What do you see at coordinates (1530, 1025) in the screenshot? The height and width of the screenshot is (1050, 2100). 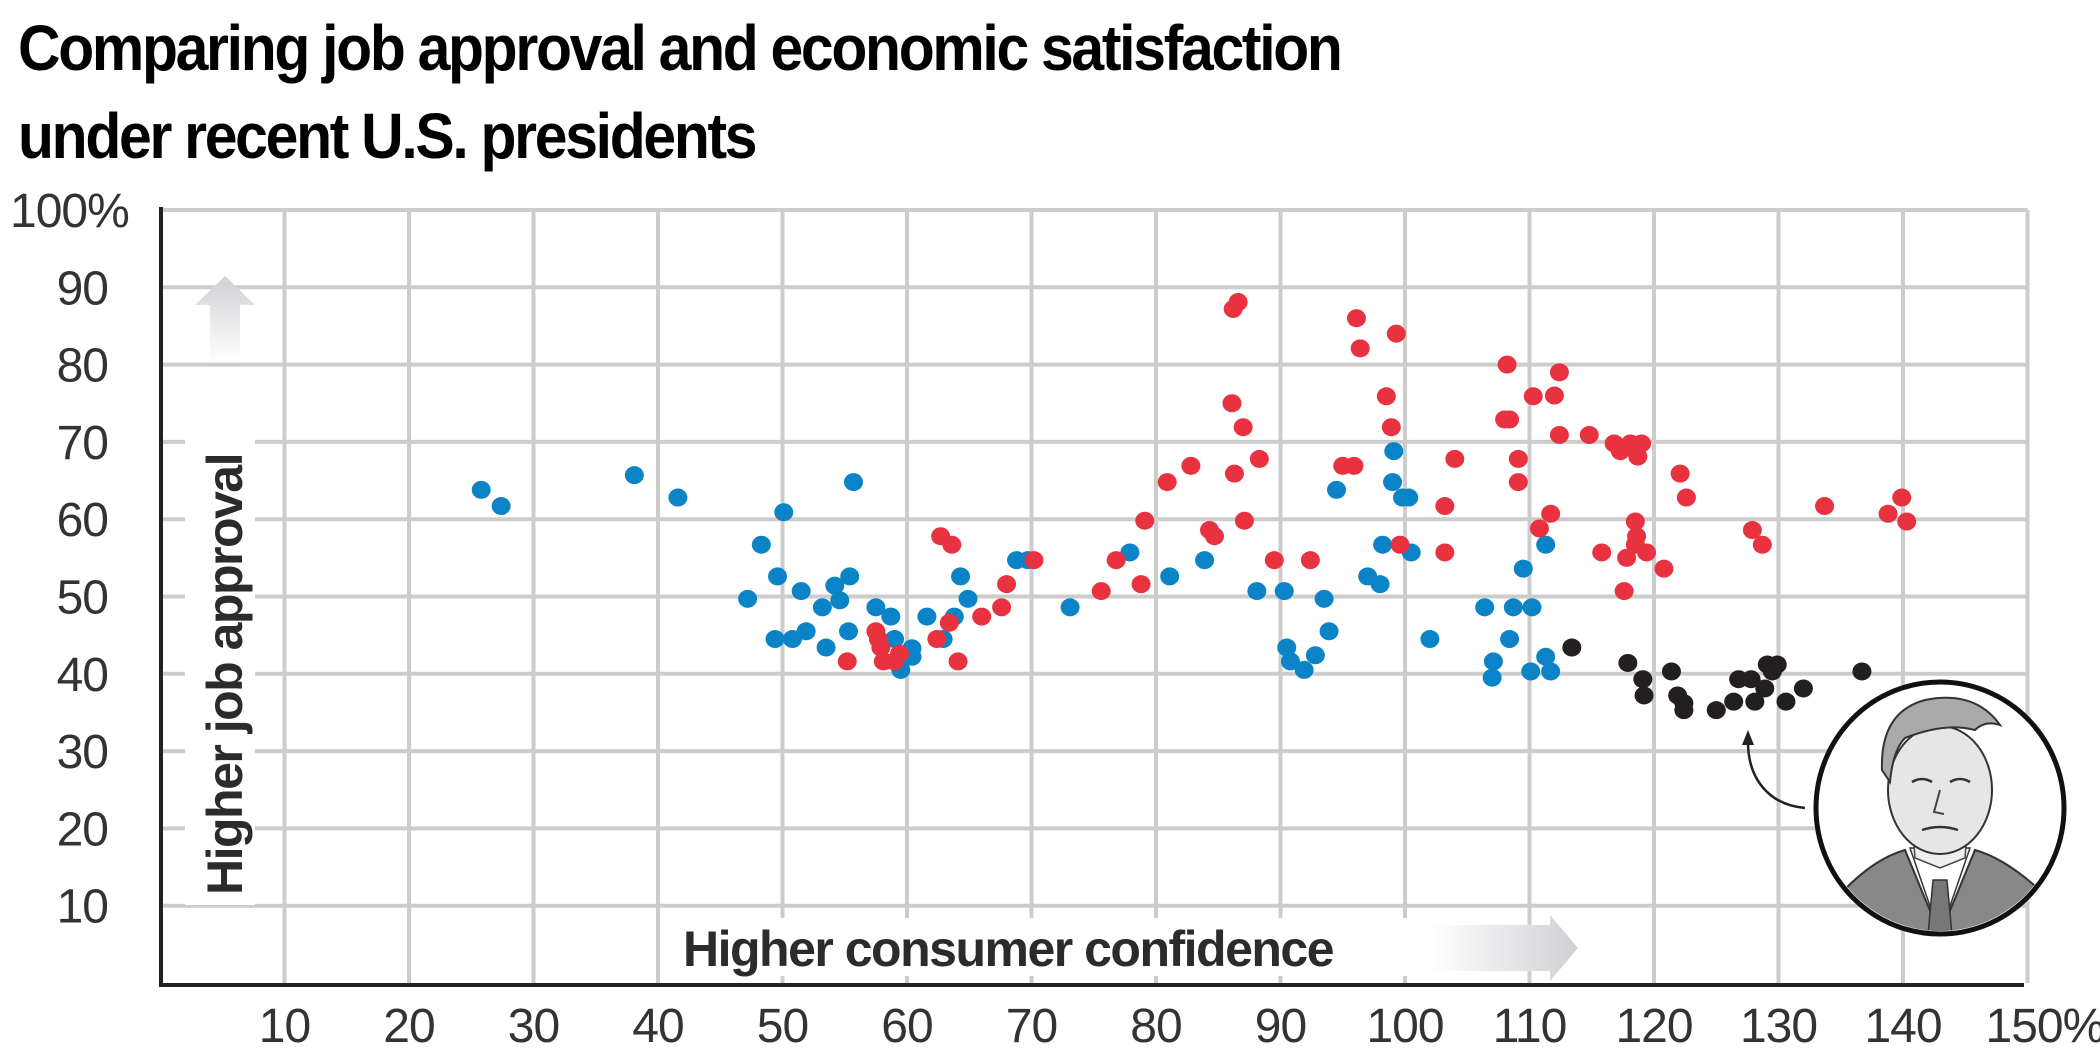 I see `x-tick-label: 110` at bounding box center [1530, 1025].